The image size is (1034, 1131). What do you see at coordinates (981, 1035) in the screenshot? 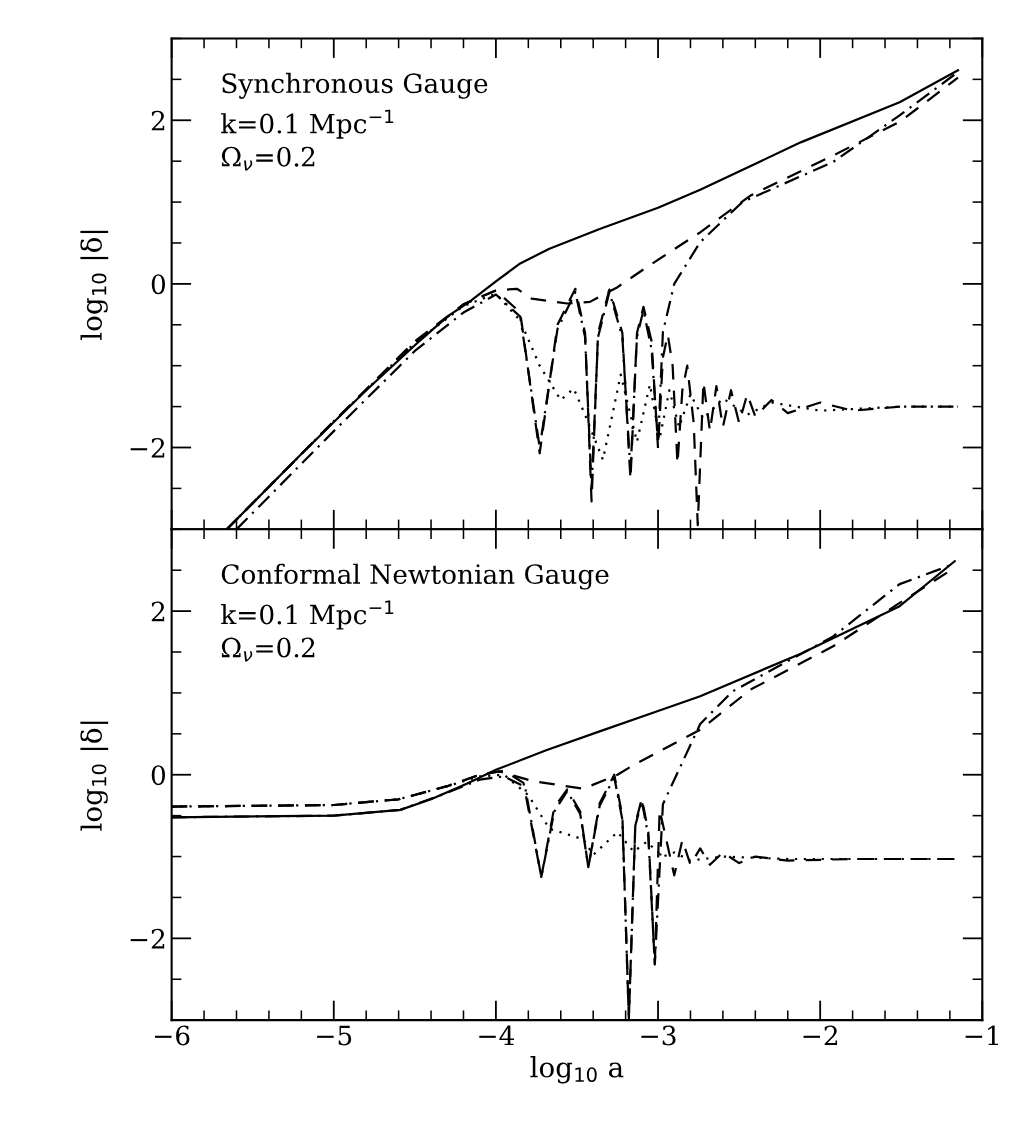
I see `x-tick-label: −1` at bounding box center [981, 1035].